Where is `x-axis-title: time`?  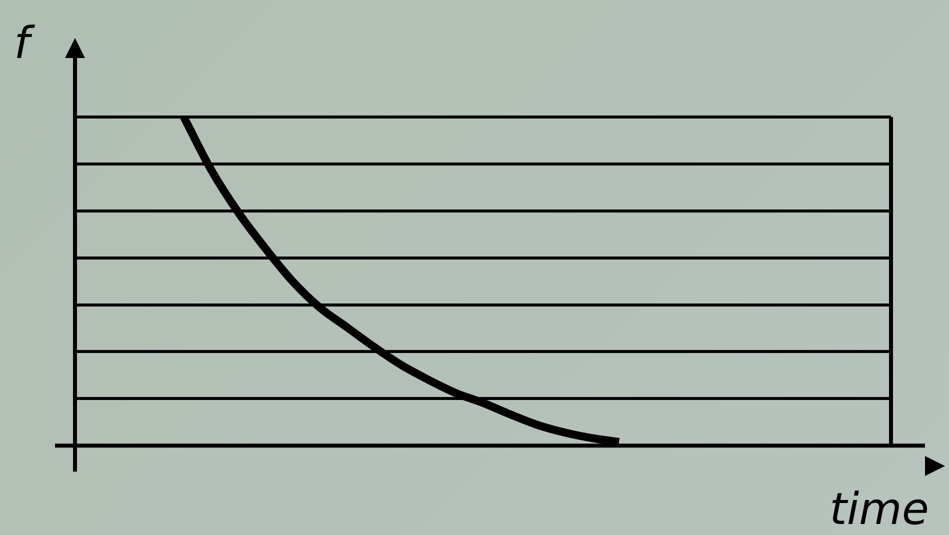
x-axis-title: time is located at coordinates (879, 509).